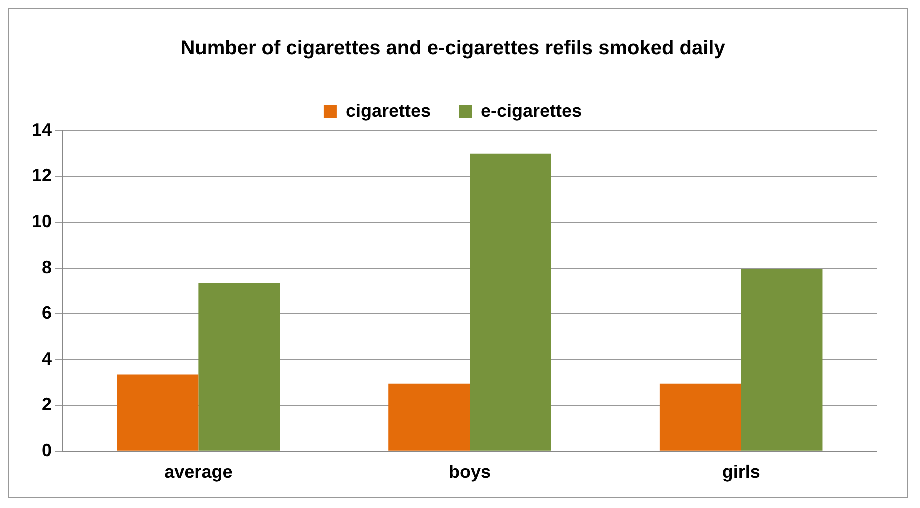 The width and height of the screenshot is (920, 508). What do you see at coordinates (198, 472) in the screenshot?
I see `x-tick-label: average` at bounding box center [198, 472].